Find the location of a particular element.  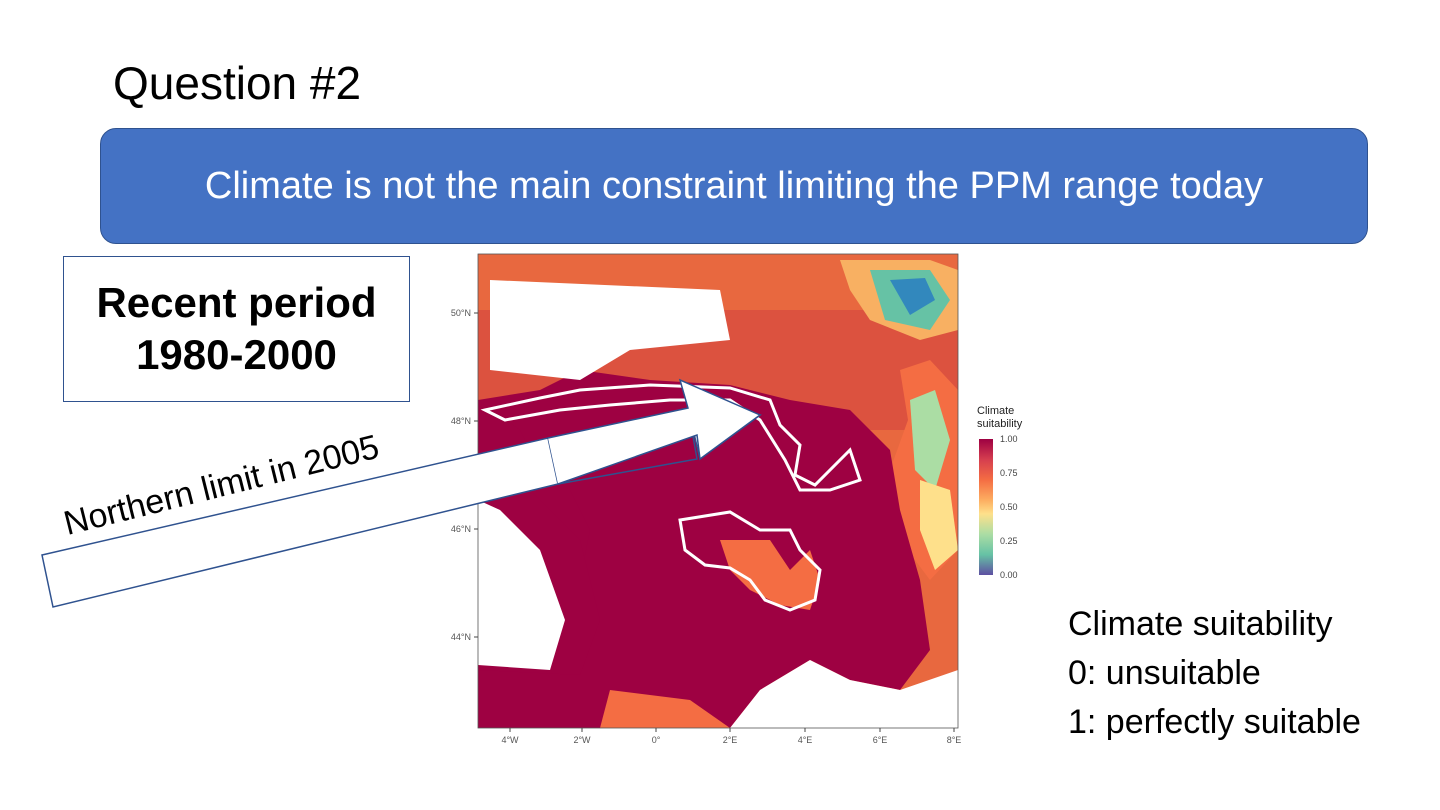

x-axis: 4°W 2°W 0° 2°E 4°E 6°E 8°E is located at coordinates (731, 736).